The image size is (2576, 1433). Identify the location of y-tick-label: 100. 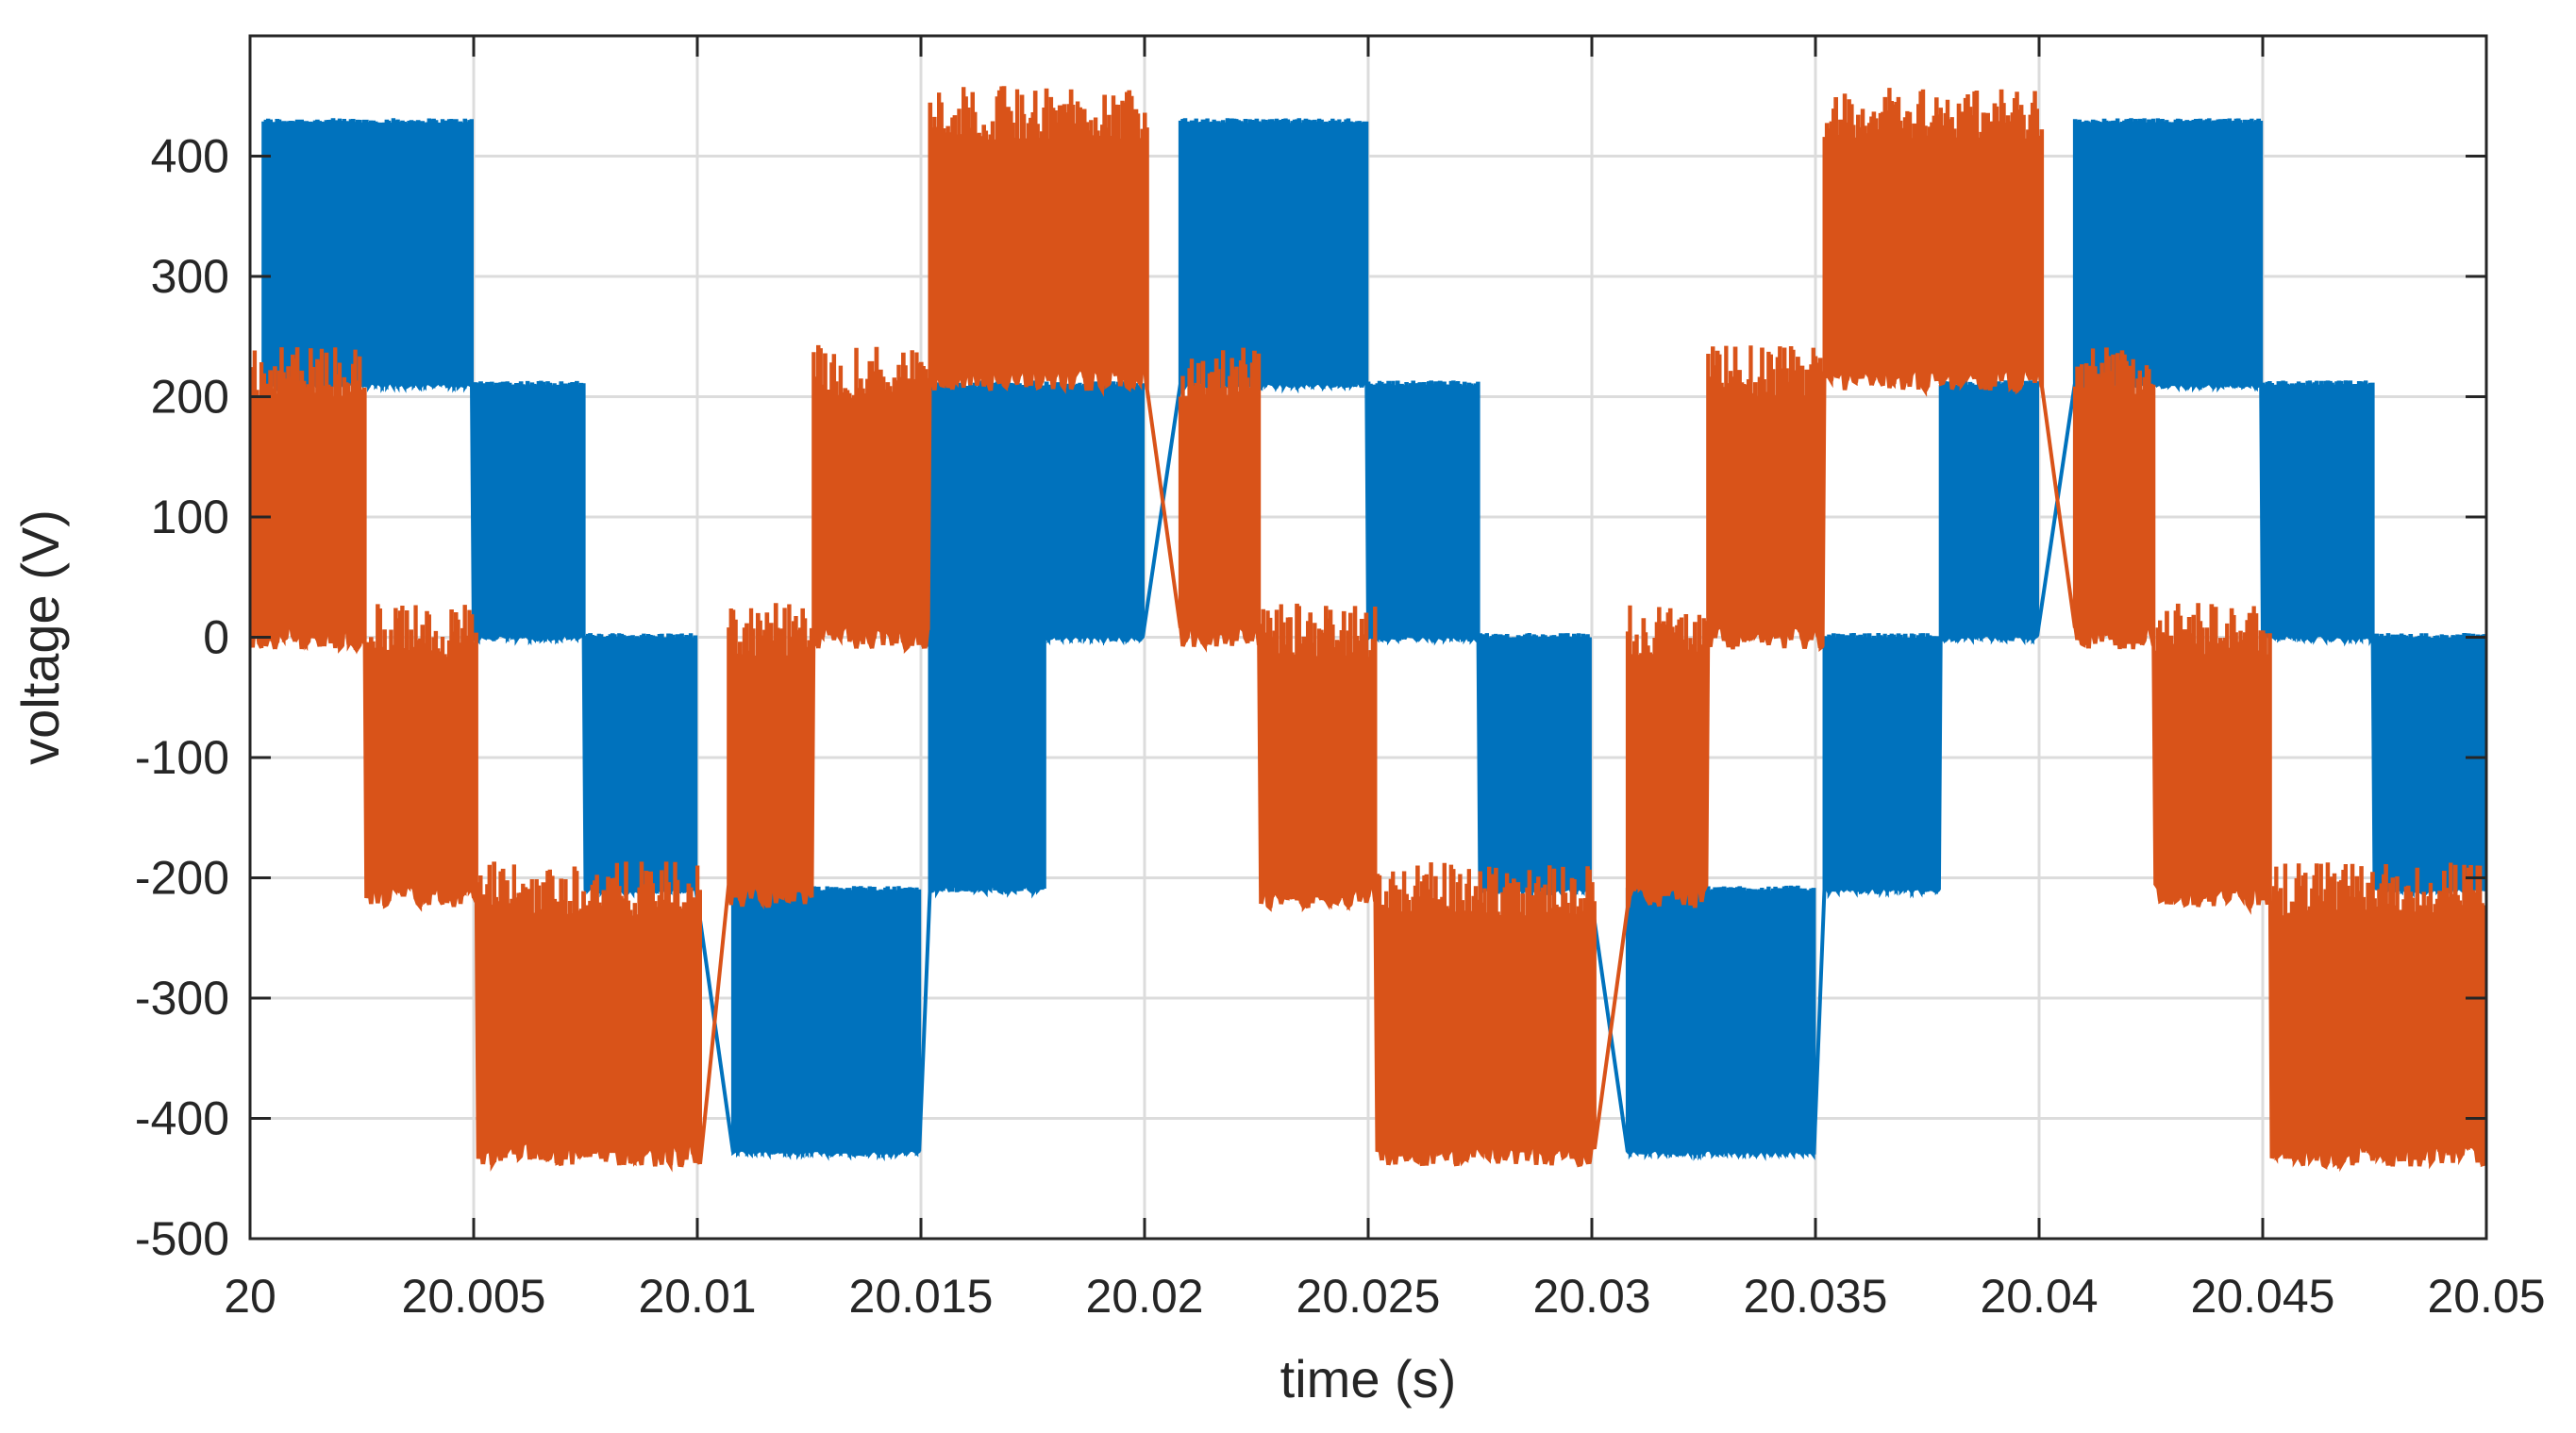
(190, 517).